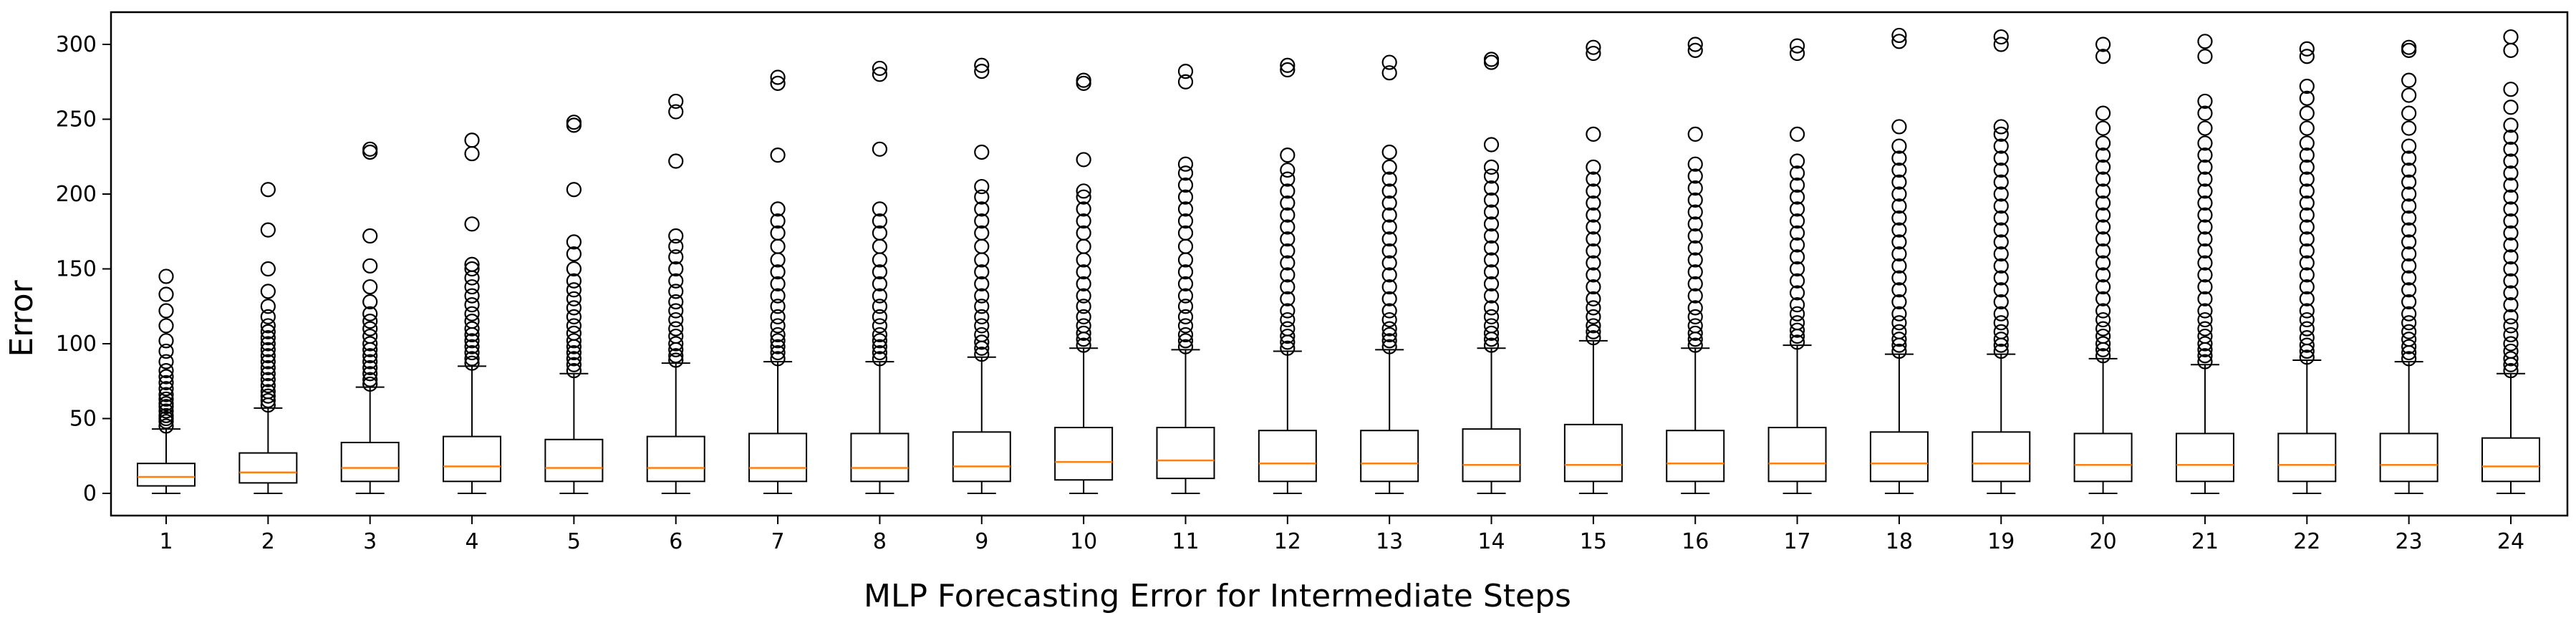  What do you see at coordinates (76, 195) in the screenshot?
I see `y-tick-label: 200` at bounding box center [76, 195].